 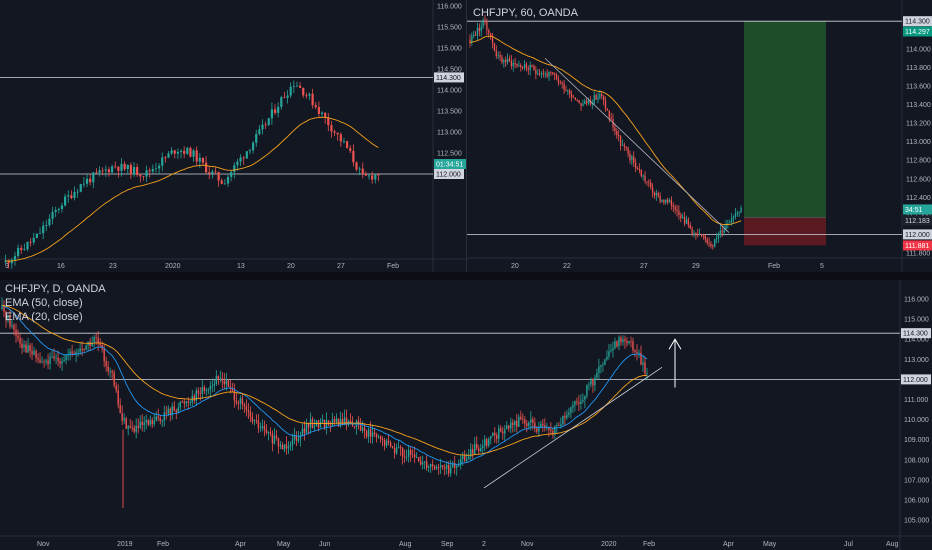 I want to click on y-tick-label: 108.000, so click(x=916, y=460).